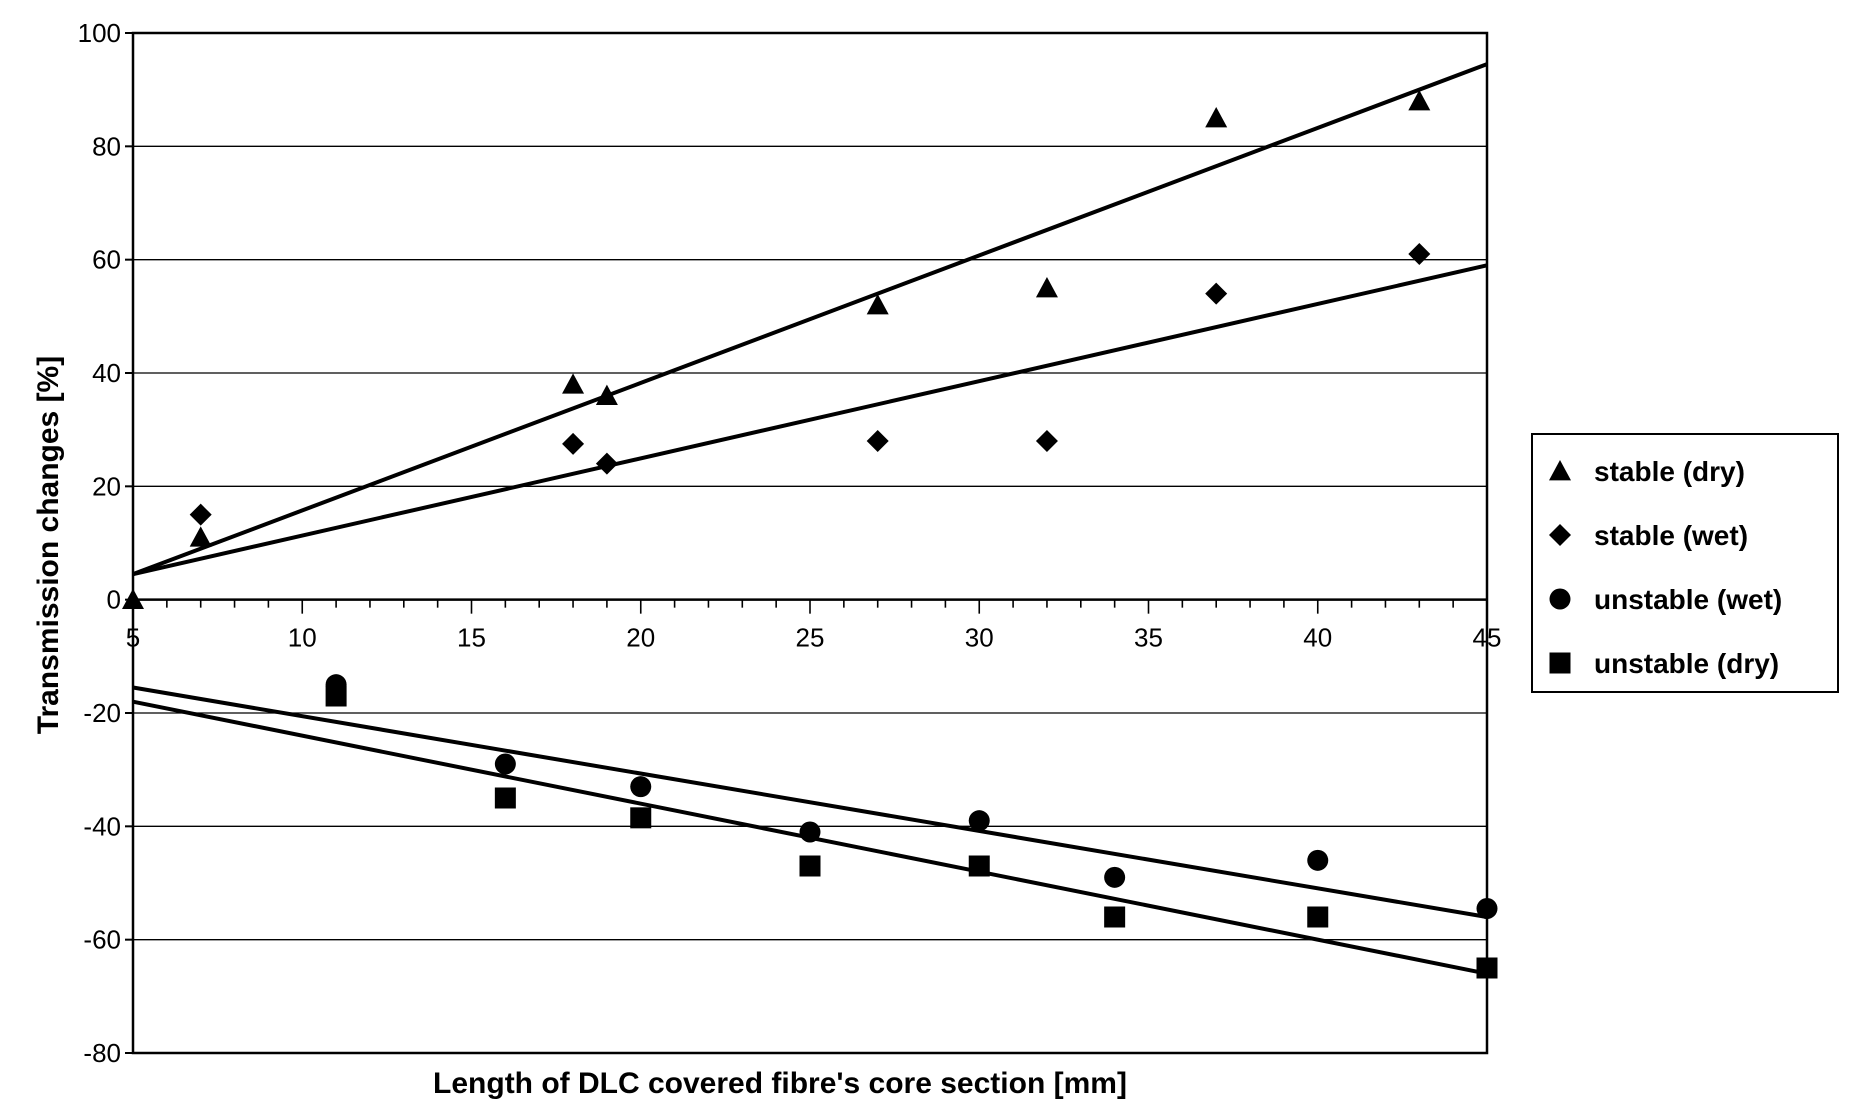 This screenshot has width=1853, height=1103. What do you see at coordinates (114, 600) in the screenshot?
I see `y-tick-label: 0` at bounding box center [114, 600].